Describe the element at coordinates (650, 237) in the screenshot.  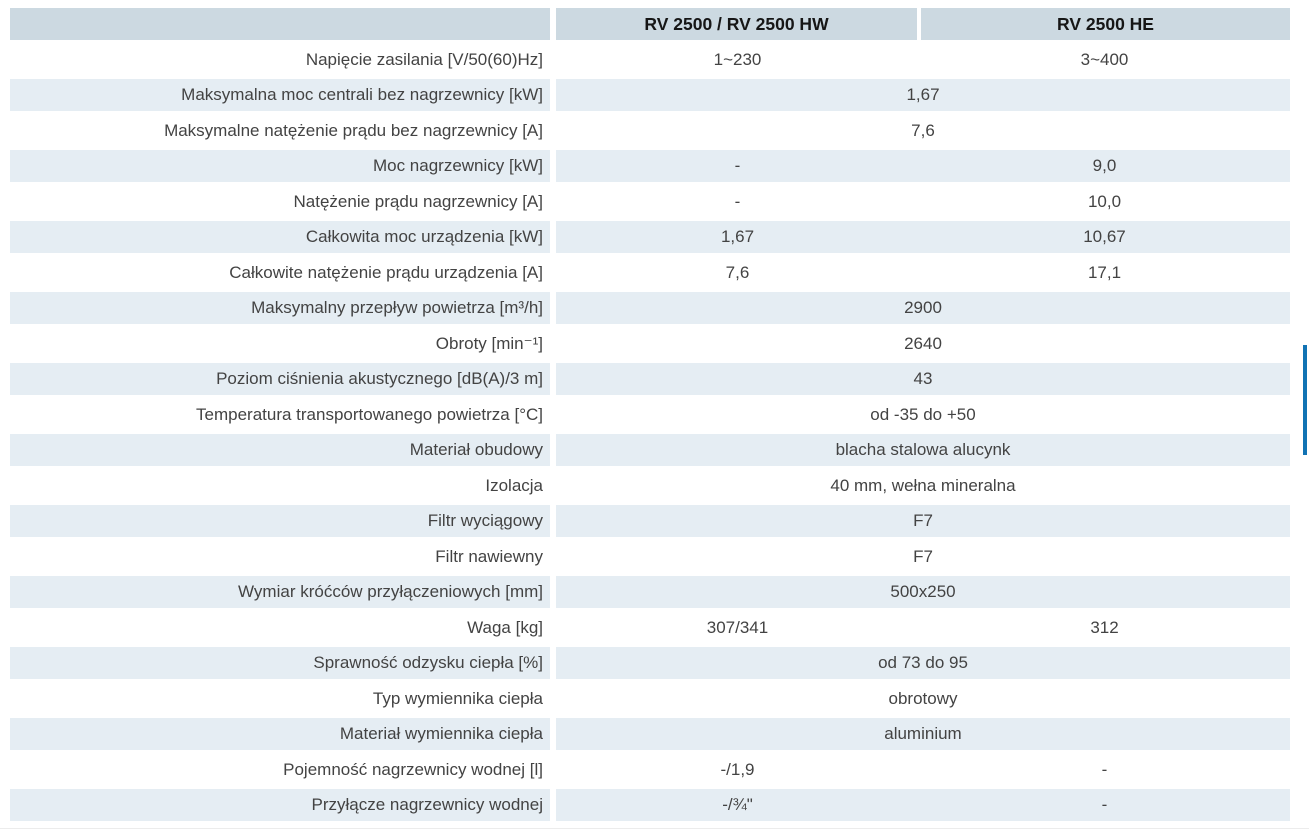
I see `table-row-calkowita-moc: Całkowita moc urządzenia [kW] 1,67 10,67` at that location.